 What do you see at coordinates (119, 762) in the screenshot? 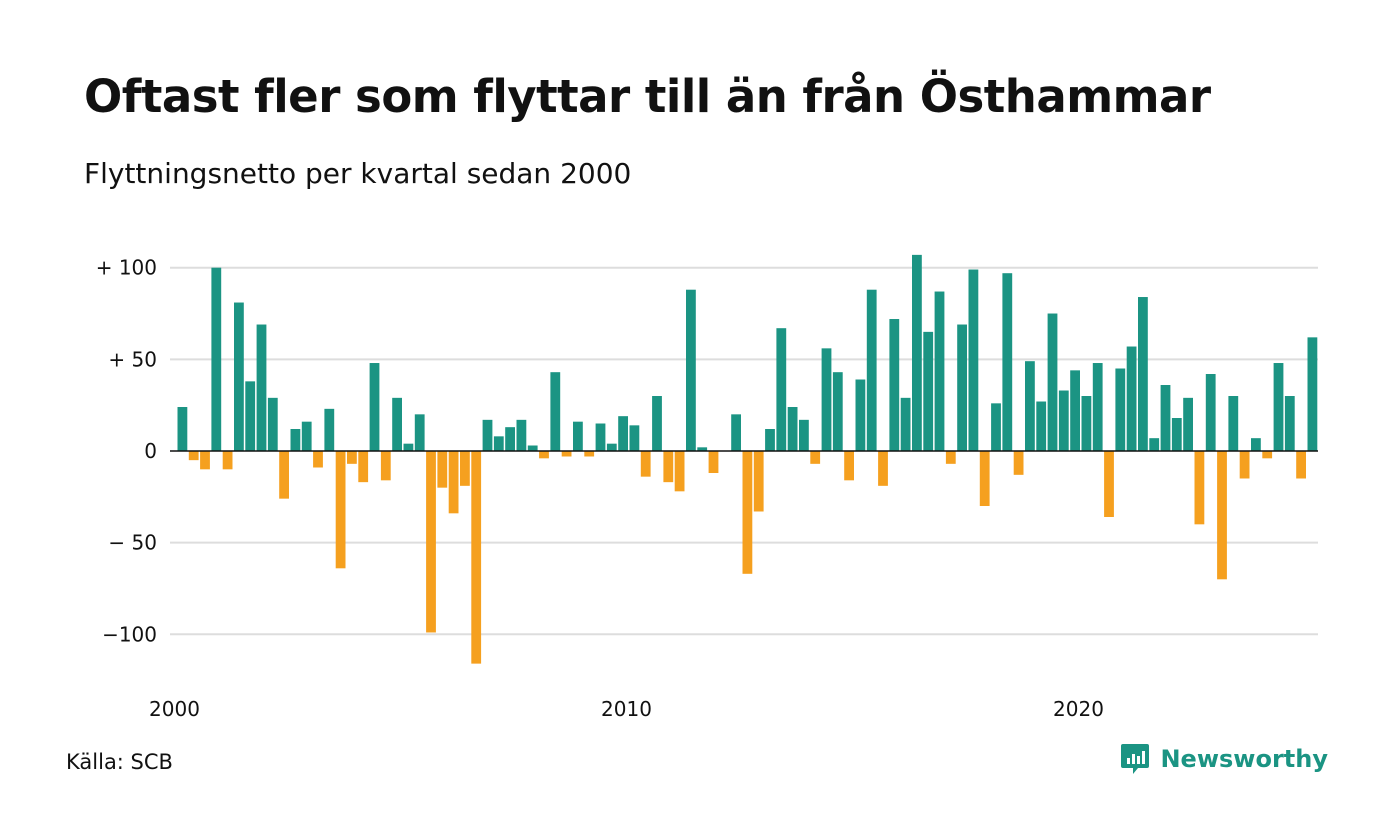
I see `source-note: Källa: SCB` at bounding box center [119, 762].